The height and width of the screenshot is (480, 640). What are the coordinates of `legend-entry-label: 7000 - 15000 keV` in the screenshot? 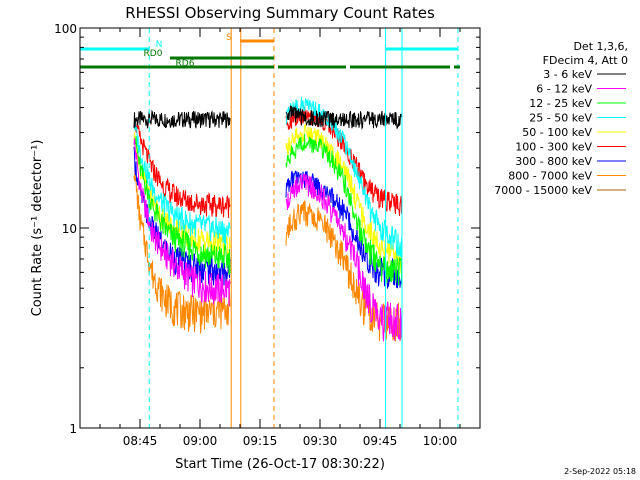 It's located at (543, 190).